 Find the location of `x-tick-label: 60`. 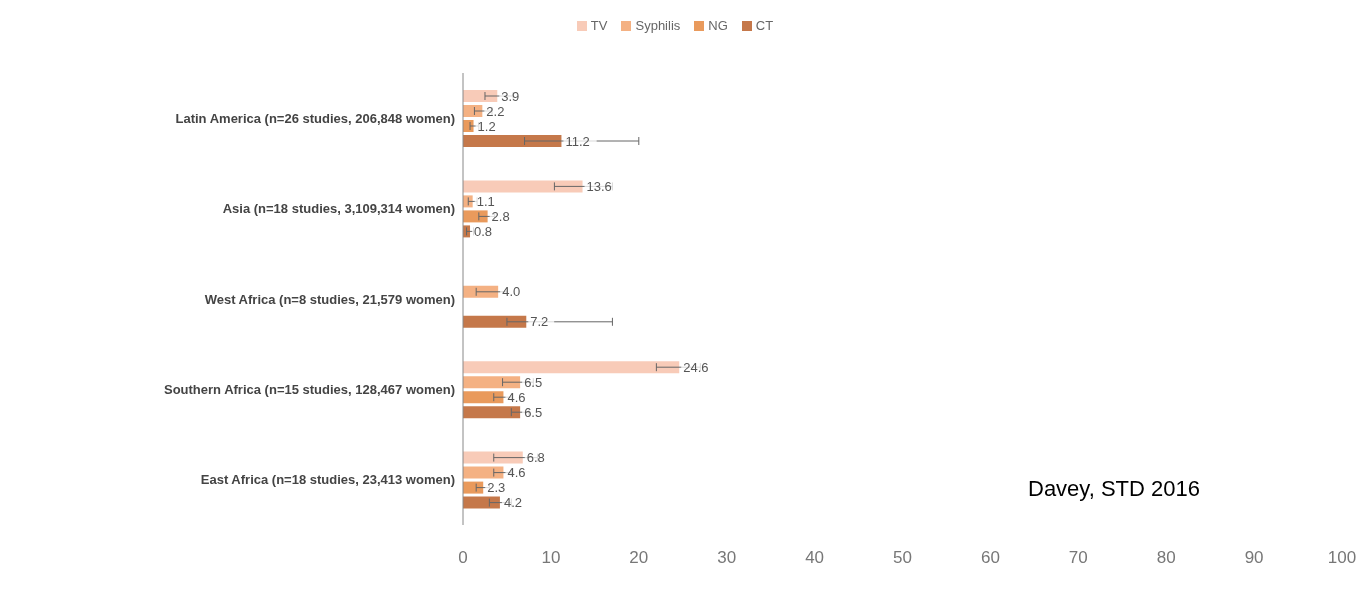

x-tick-label: 60 is located at coordinates (990, 558).